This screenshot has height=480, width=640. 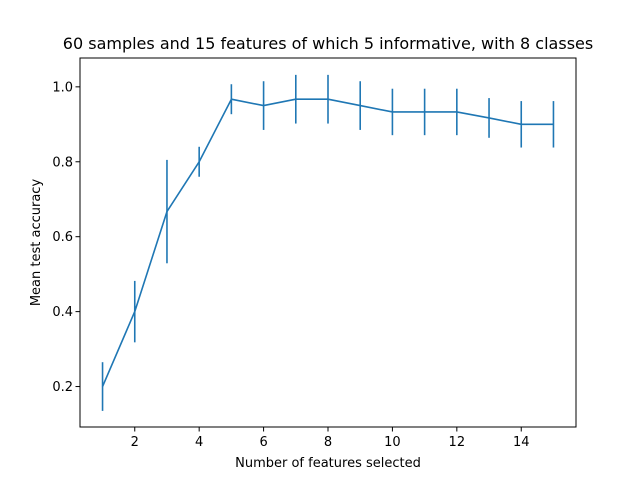 What do you see at coordinates (263, 442) in the screenshot?
I see `x-tick-label: 6` at bounding box center [263, 442].